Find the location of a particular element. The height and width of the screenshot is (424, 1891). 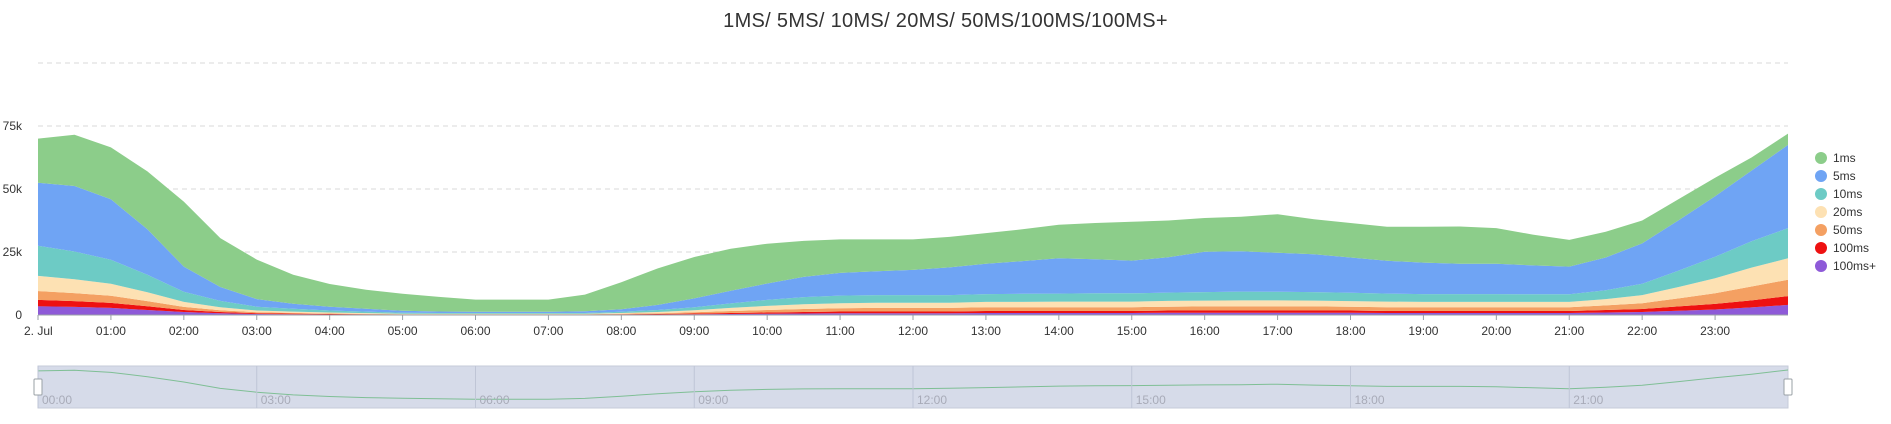

navigator-right-handle is located at coordinates (1788, 387).